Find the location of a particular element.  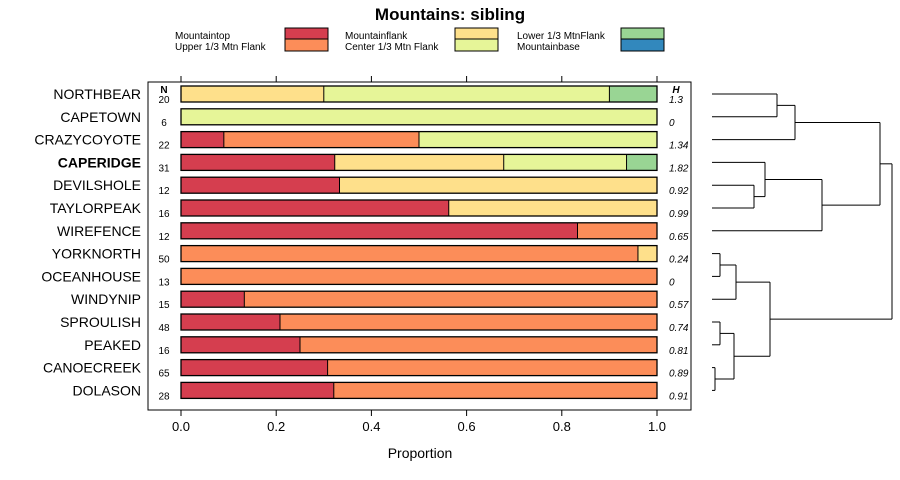

bar-row: CANOECREEK 65 0.89 is located at coordinates (366, 369).